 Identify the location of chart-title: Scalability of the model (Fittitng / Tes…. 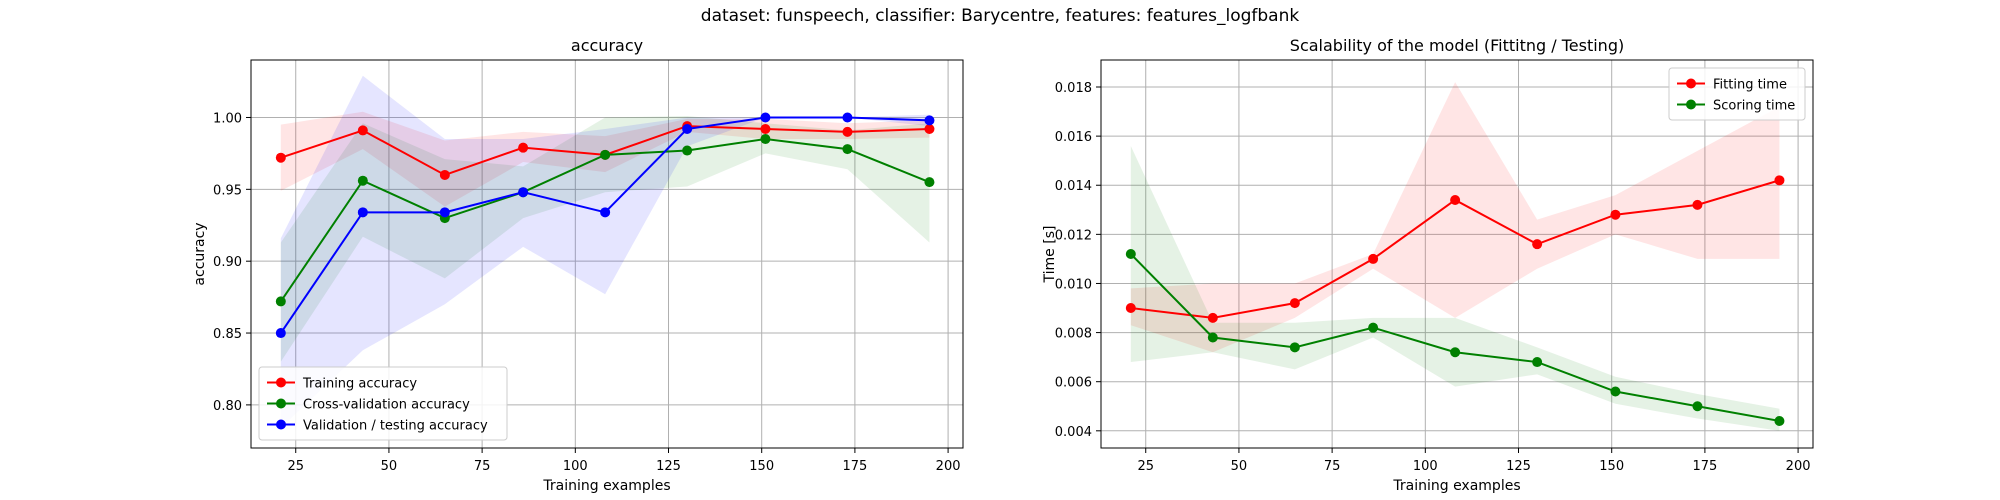
(1457, 45).